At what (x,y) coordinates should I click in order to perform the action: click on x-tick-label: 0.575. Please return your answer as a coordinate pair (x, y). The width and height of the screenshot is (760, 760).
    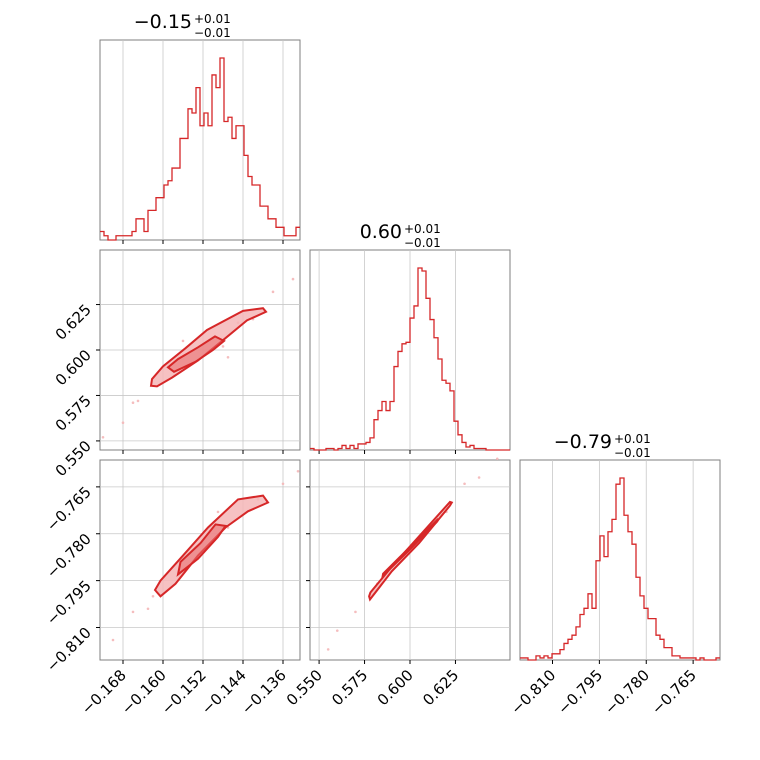
    Looking at the image, I should click on (349, 687).